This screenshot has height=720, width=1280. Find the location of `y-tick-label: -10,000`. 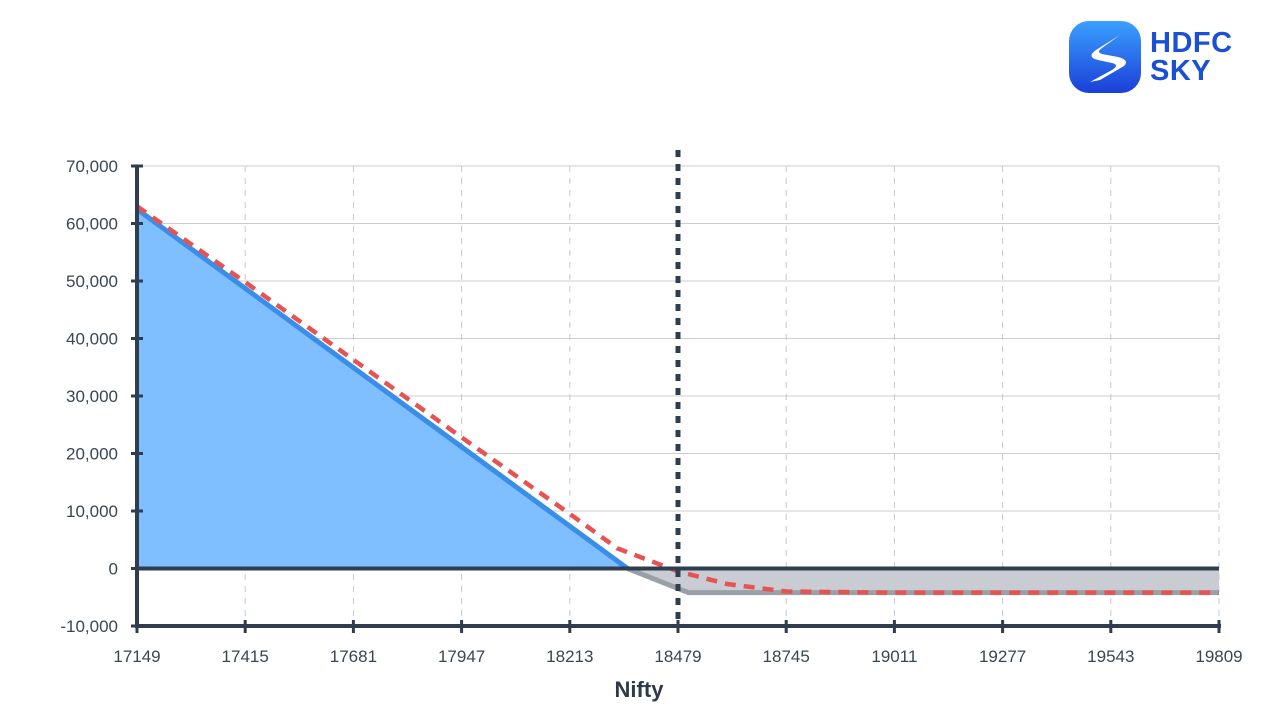

y-tick-label: -10,000 is located at coordinates (89, 626).